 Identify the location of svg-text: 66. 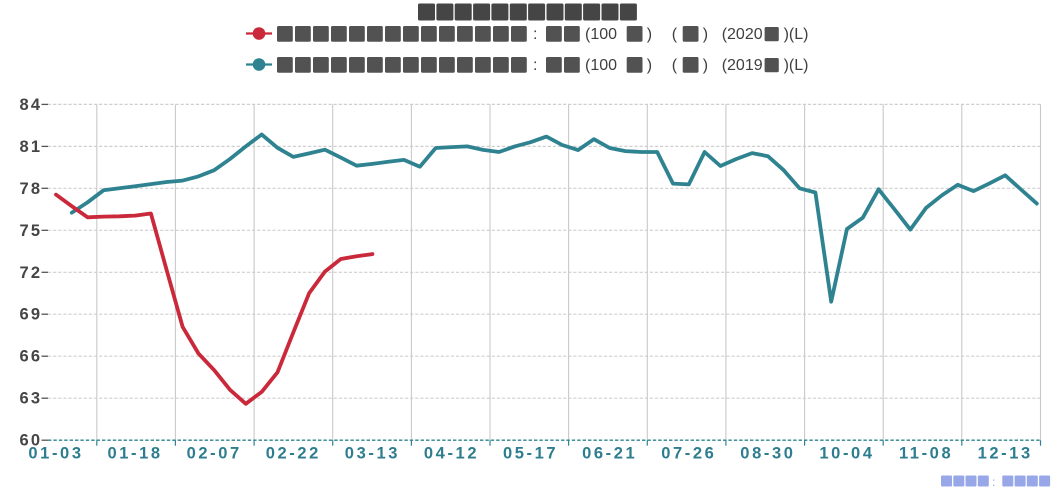
(31, 357).